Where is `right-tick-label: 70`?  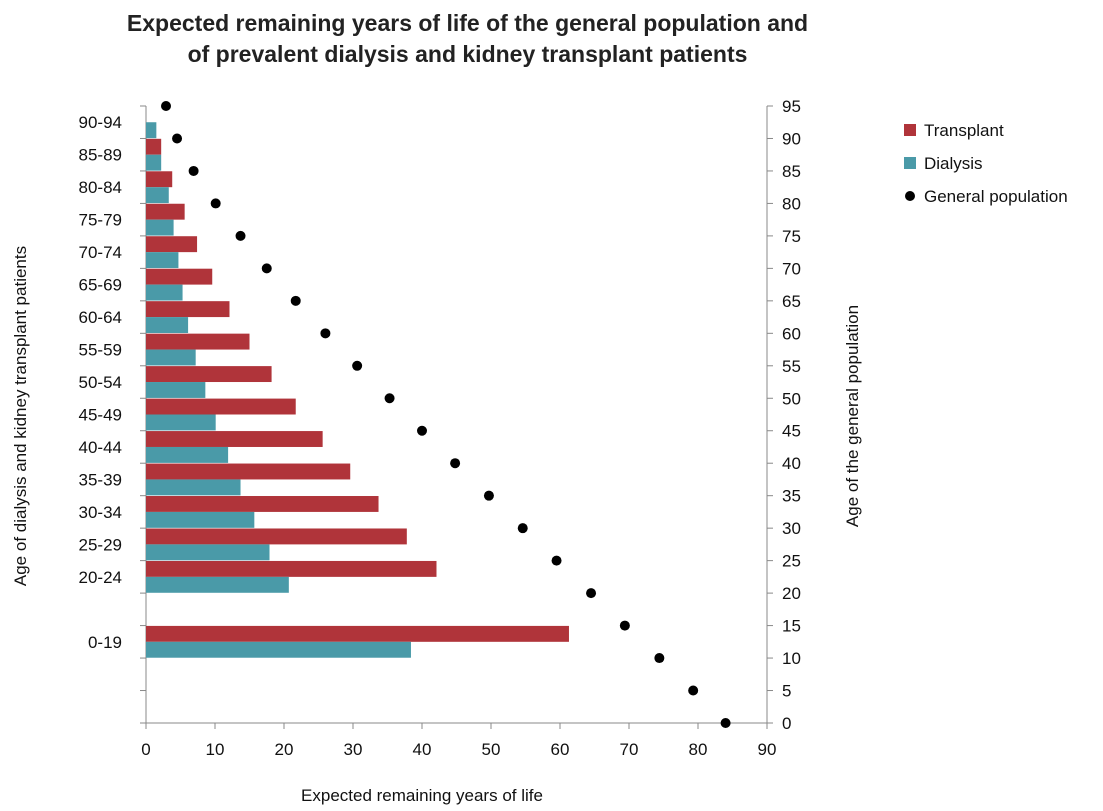 right-tick-label: 70 is located at coordinates (791, 268).